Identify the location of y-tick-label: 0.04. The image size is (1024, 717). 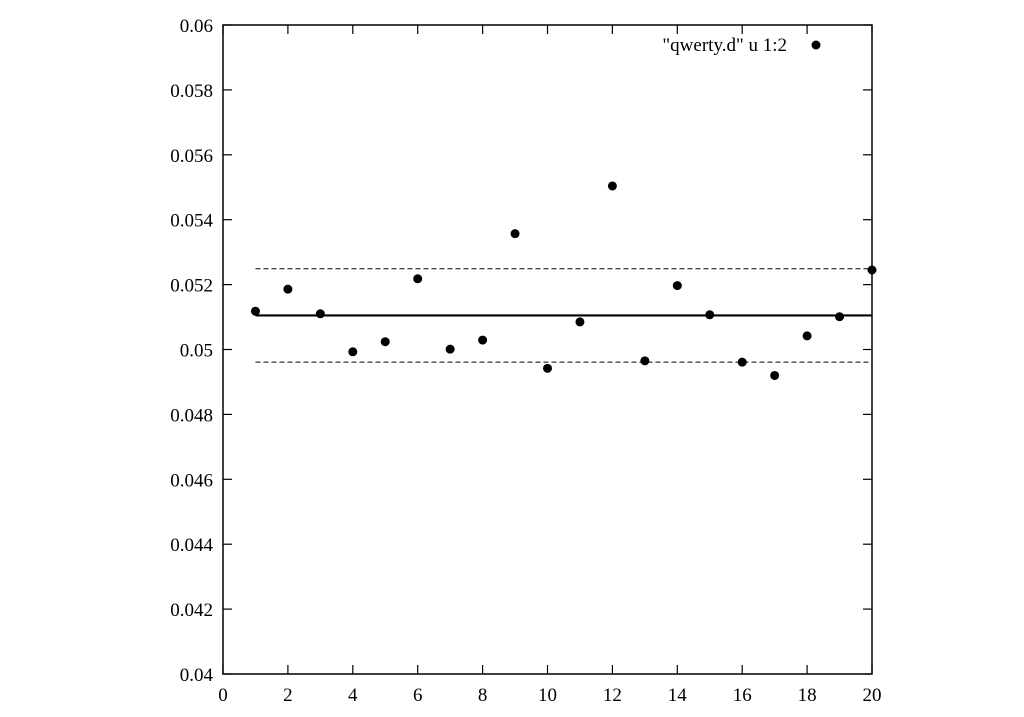
(197, 675).